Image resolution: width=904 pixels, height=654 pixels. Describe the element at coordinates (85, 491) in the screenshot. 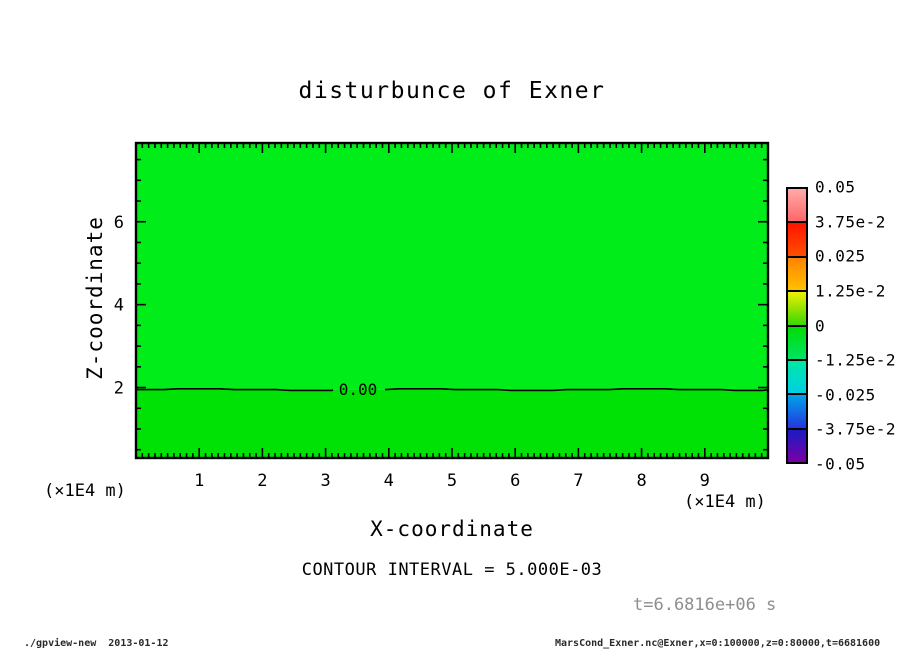

I see `y-axis-unit-label: (×1E4 m)` at that location.